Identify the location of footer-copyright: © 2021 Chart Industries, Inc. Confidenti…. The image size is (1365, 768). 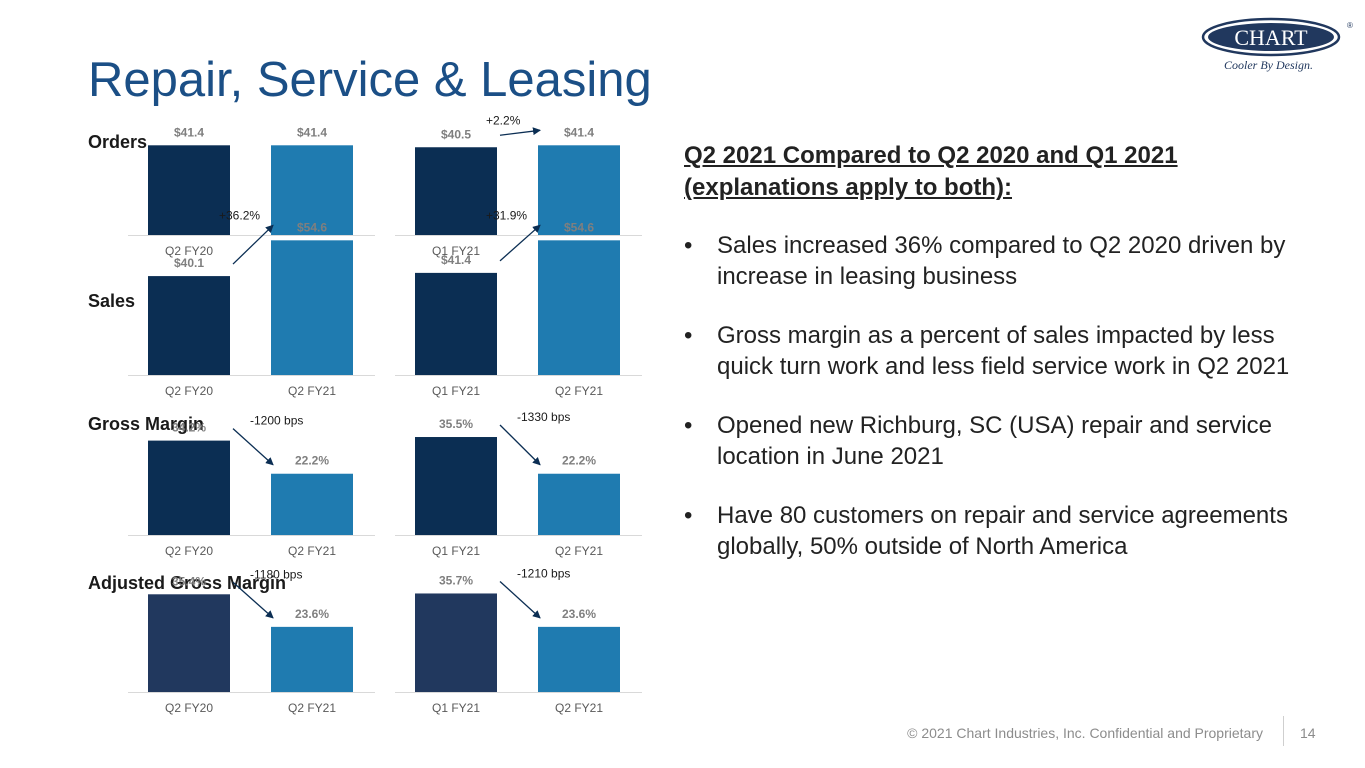
(1085, 733).